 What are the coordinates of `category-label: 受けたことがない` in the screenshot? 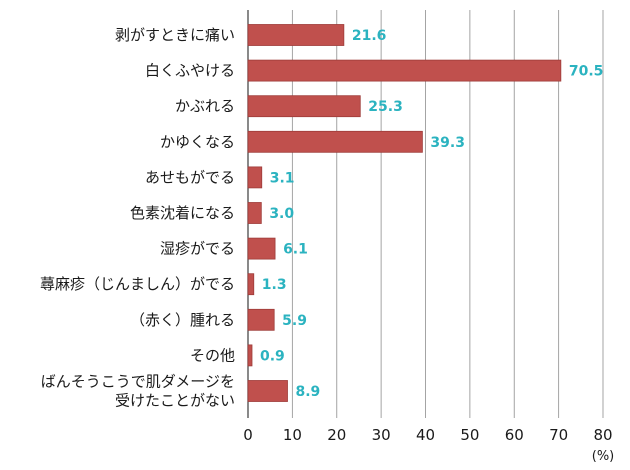 It's located at (175, 401).